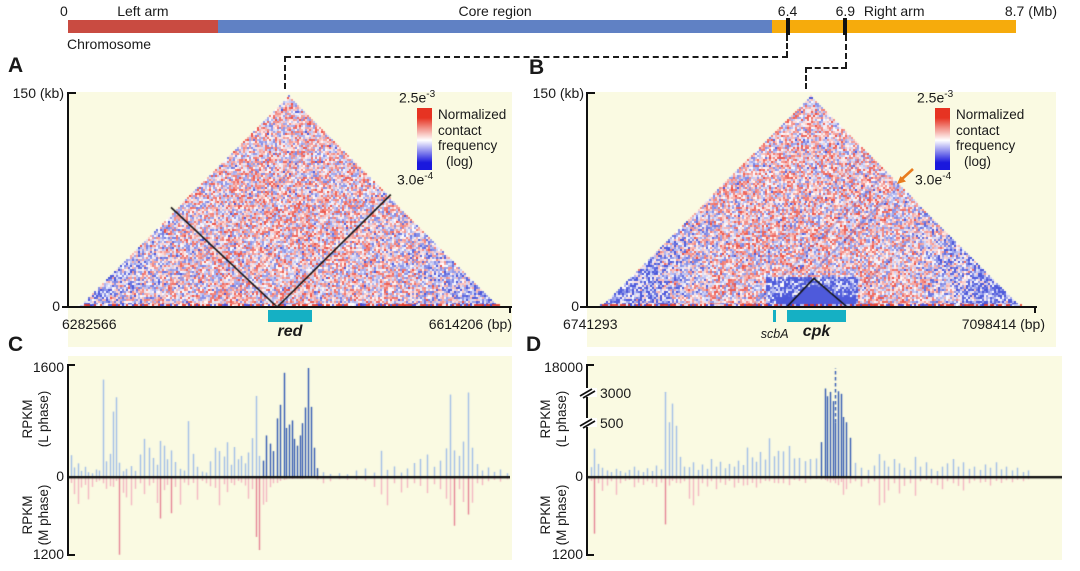  I want to click on panel-c-upper-axis-title: RPKM (L phase), so click(36, 419).